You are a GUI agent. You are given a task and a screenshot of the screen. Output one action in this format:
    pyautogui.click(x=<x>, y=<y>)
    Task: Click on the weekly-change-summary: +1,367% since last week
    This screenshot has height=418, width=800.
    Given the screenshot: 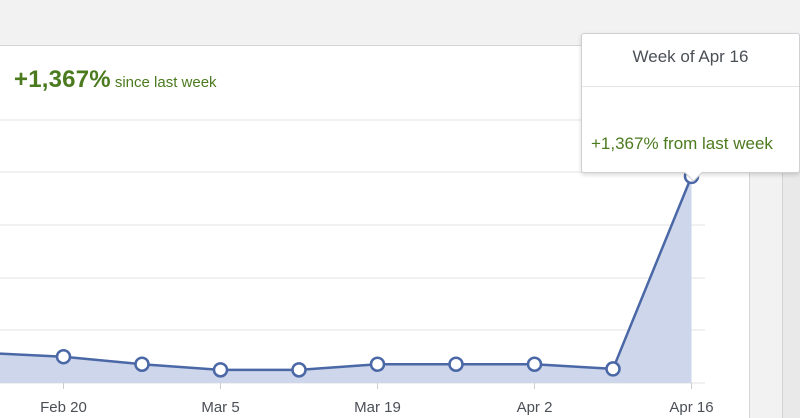 What is the action you would take?
    pyautogui.click(x=115, y=80)
    